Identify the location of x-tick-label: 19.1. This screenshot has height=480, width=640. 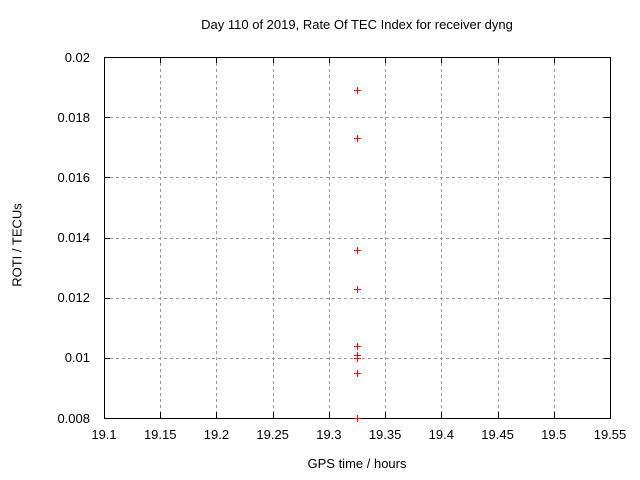
(104, 434).